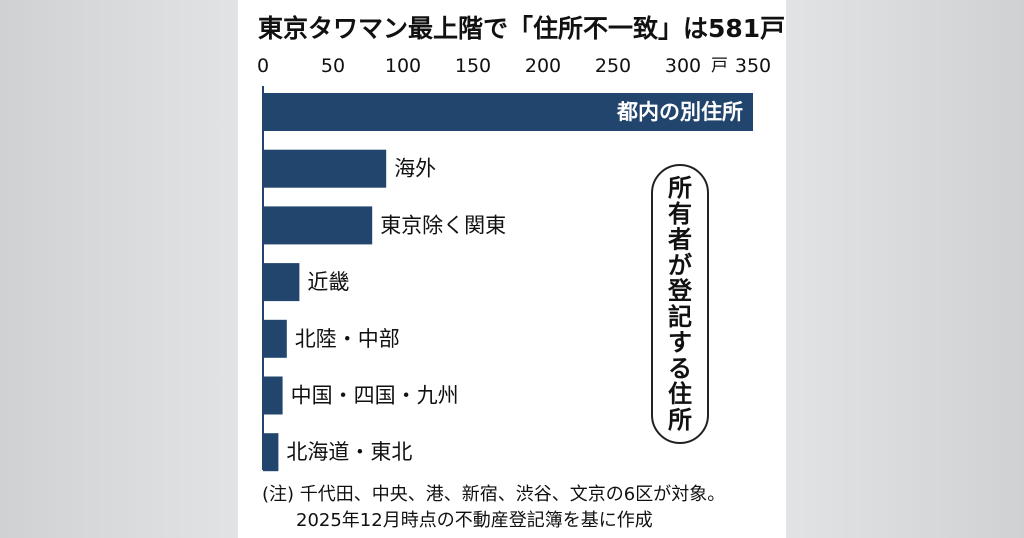 The width and height of the screenshot is (1024, 538). I want to click on annotation-char: 有, so click(680, 214).